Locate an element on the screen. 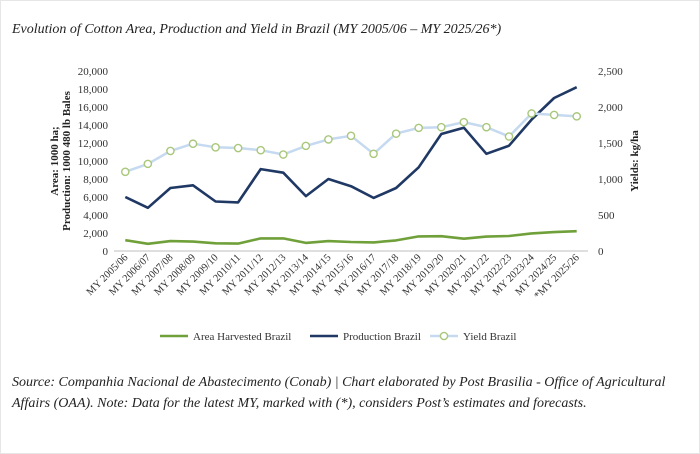  left-y-tick-label: 18,000 is located at coordinates (93, 90).